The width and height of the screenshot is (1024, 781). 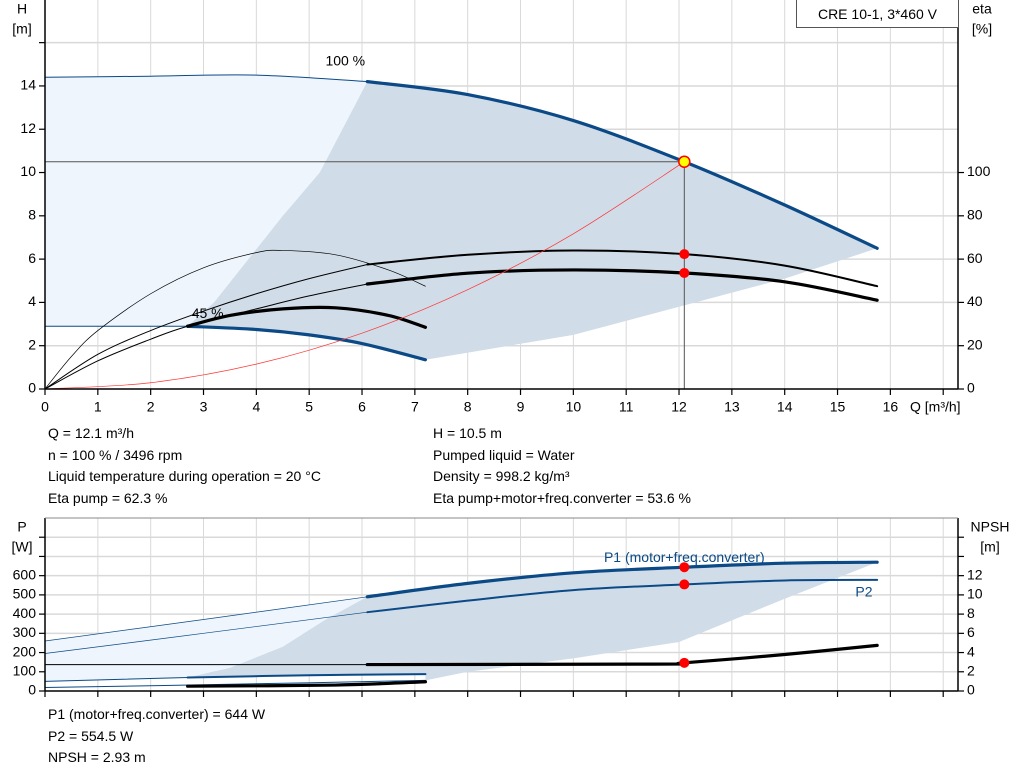 What do you see at coordinates (863, 592) in the screenshot?
I see `curve-annotation: P2` at bounding box center [863, 592].